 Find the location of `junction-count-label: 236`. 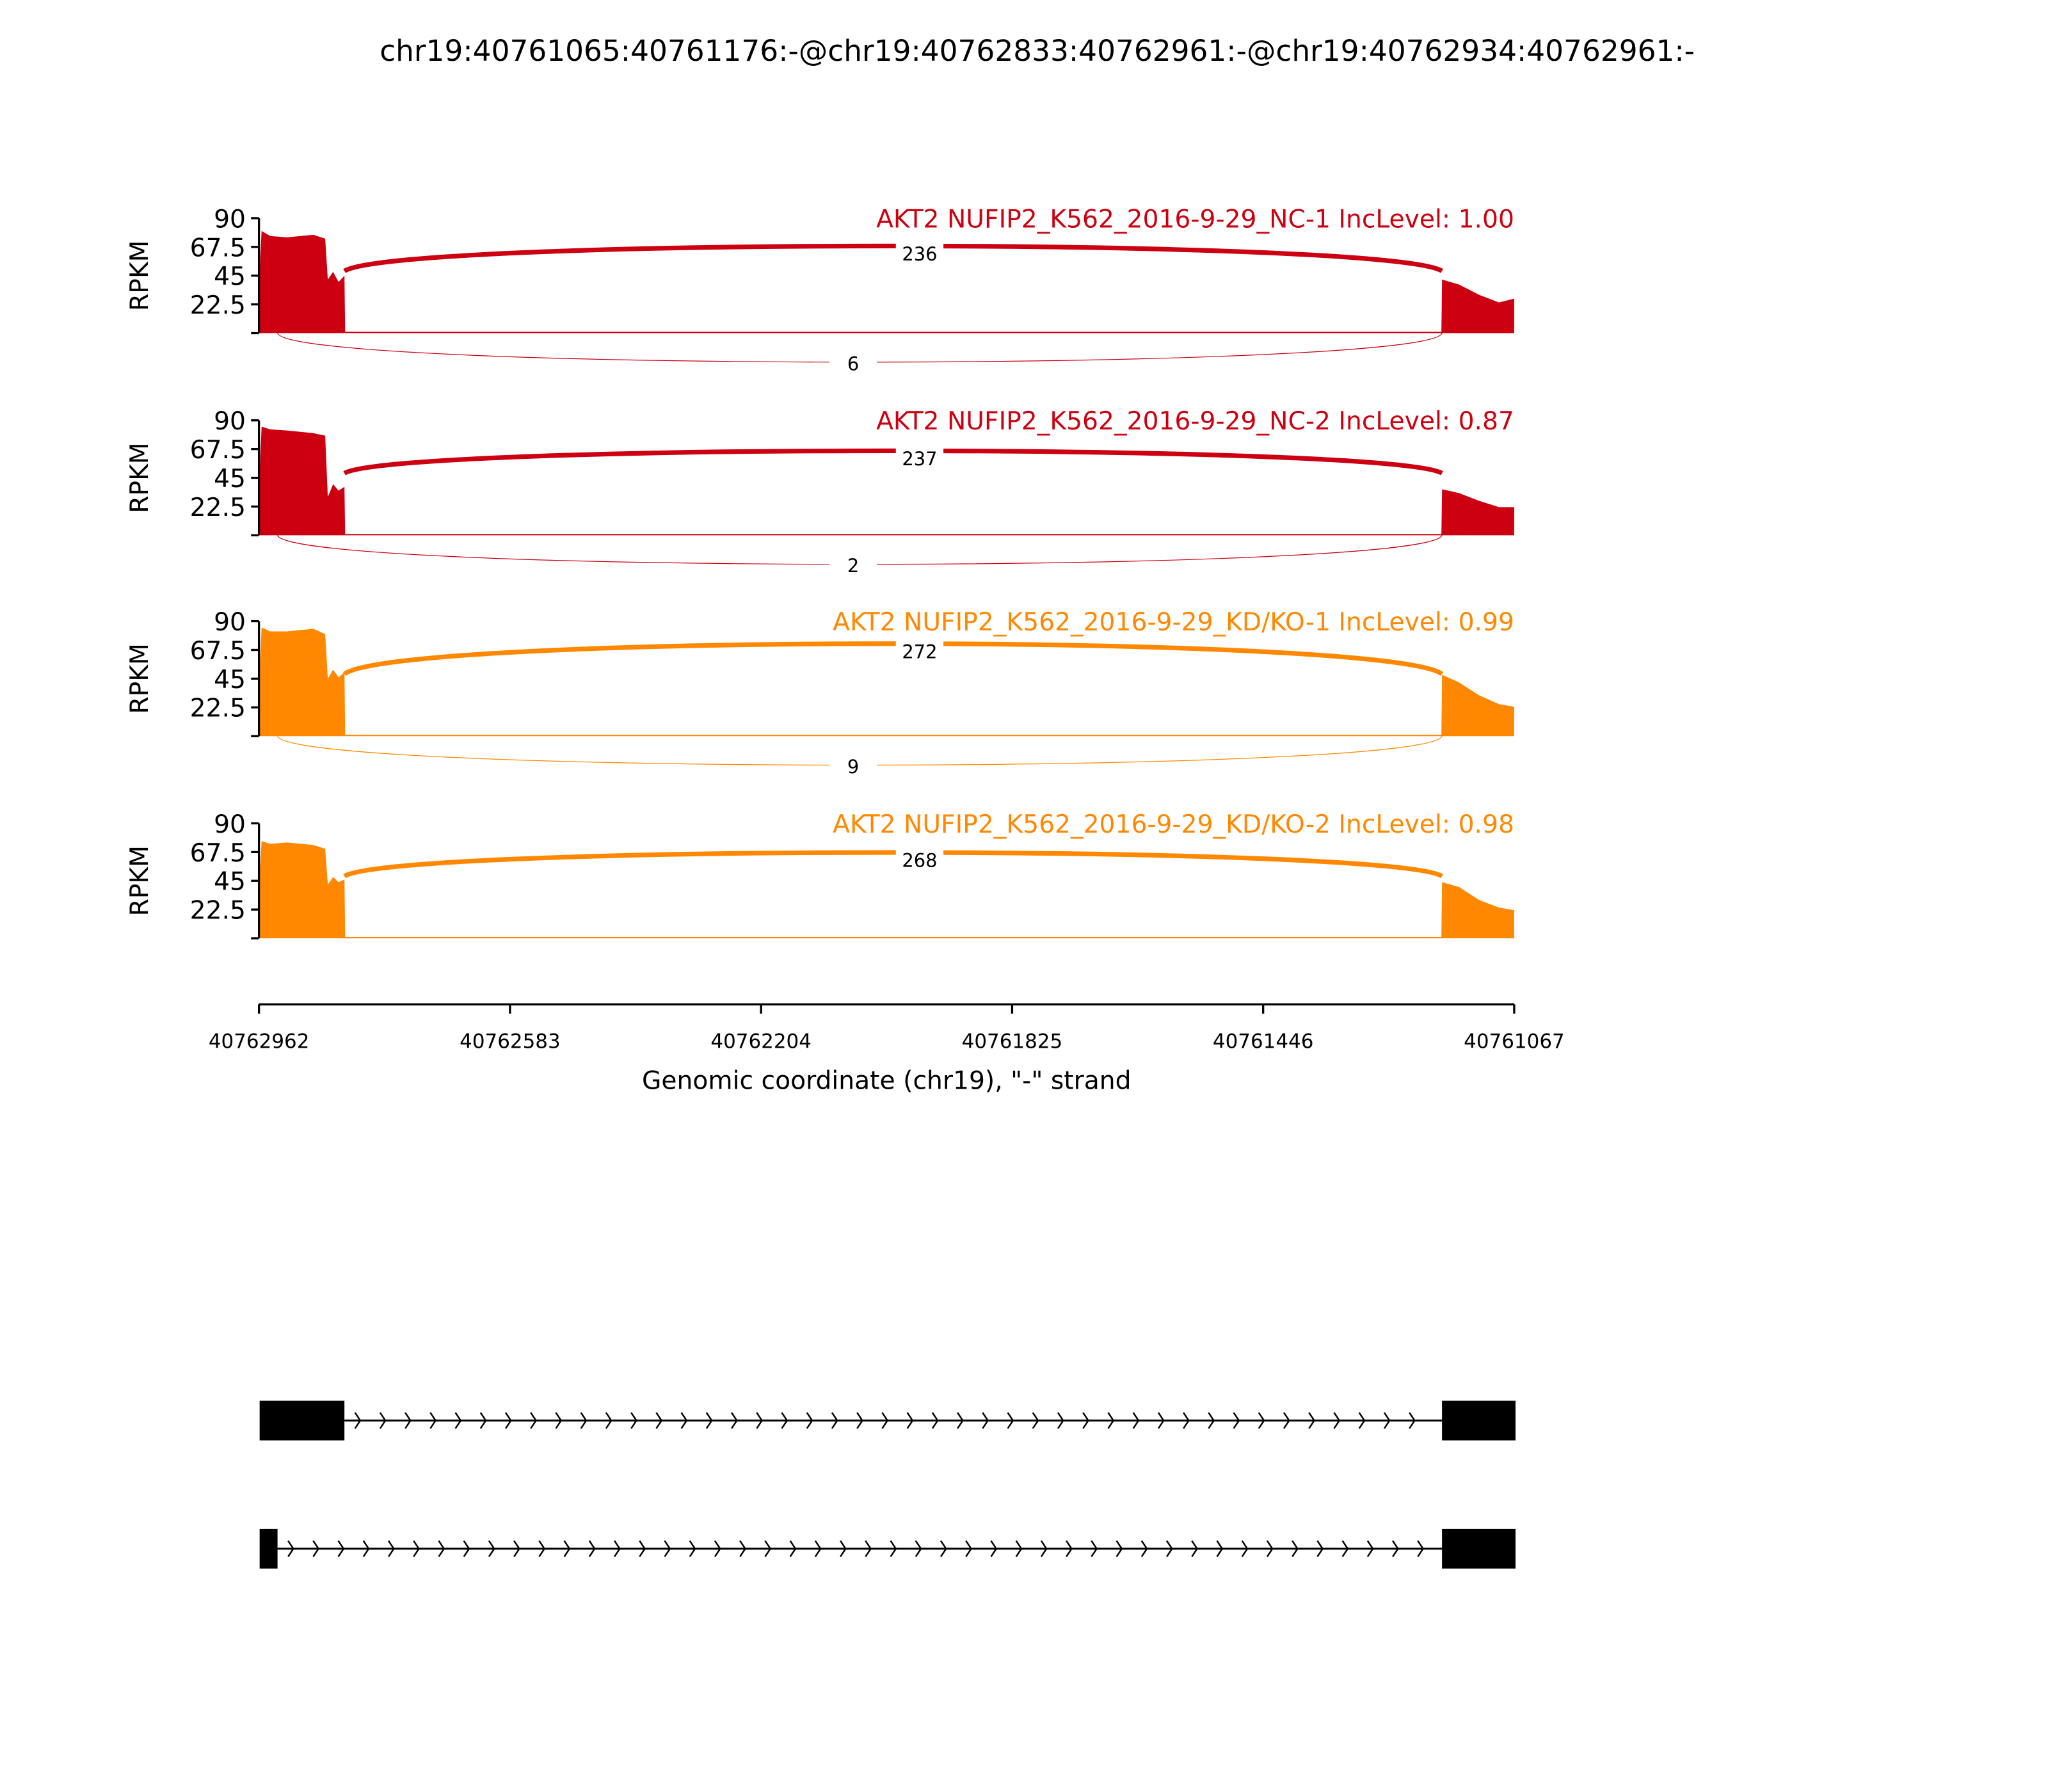

junction-count-label: 236 is located at coordinates (919, 254).